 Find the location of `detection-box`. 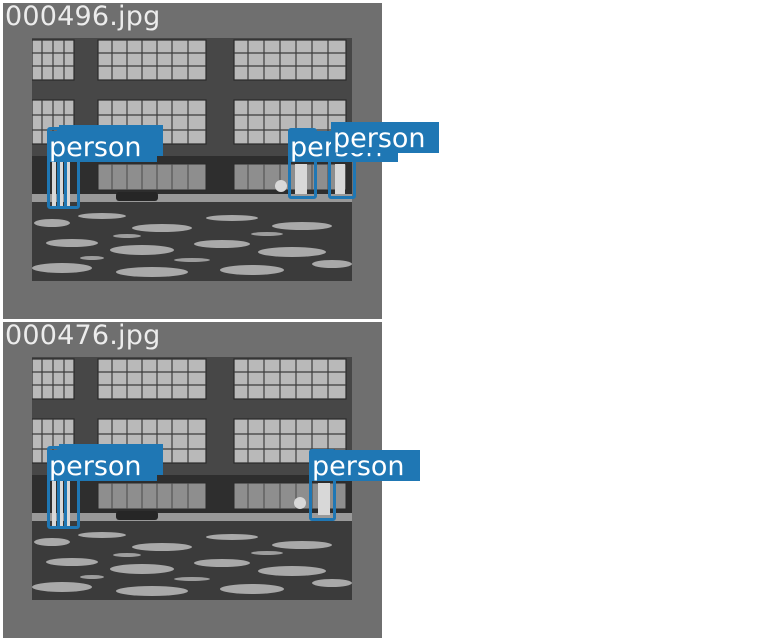

detection-box is located at coordinates (302, 163).